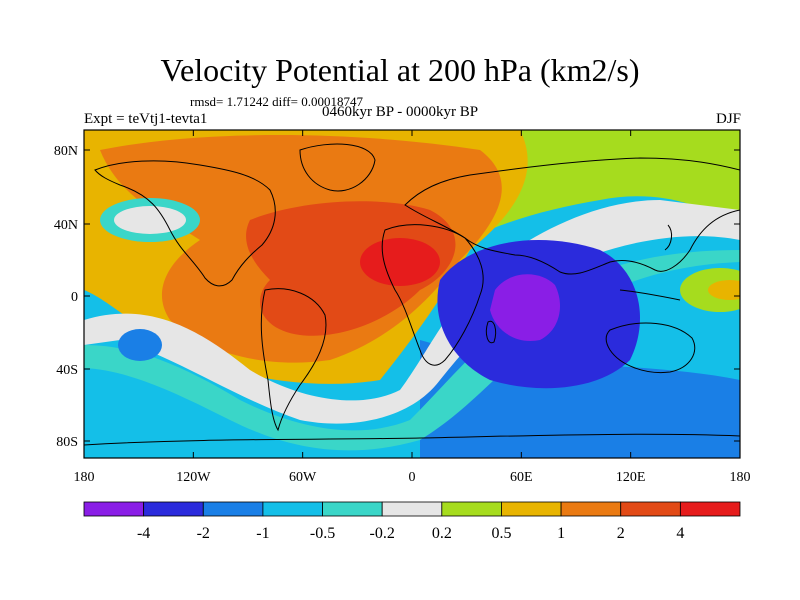 Image resolution: width=800 pixels, height=600 pixels. Describe the element at coordinates (67, 370) in the screenshot. I see `lat-tick-label: 40S` at that location.